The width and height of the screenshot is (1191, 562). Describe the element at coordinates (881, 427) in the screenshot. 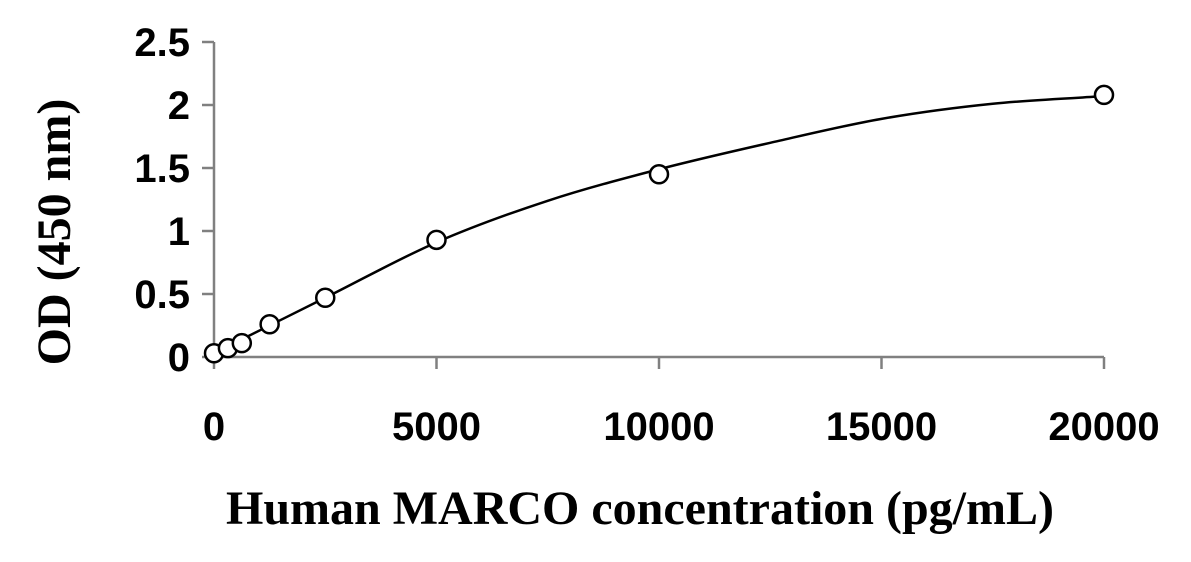

I see `x-tick-label: 15000` at that location.